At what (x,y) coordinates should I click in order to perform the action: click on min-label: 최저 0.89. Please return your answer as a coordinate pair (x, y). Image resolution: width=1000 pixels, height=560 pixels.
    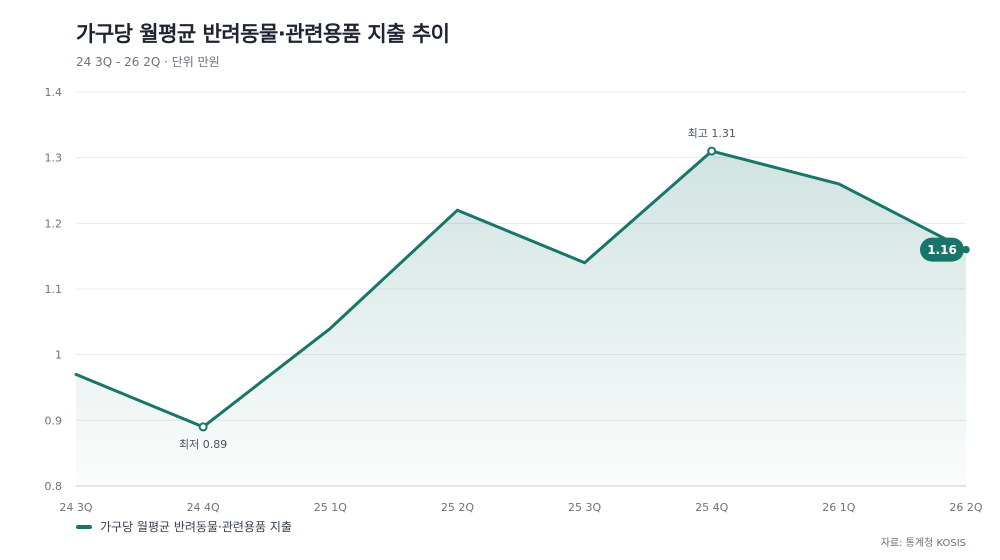
    Looking at the image, I should click on (203, 444).